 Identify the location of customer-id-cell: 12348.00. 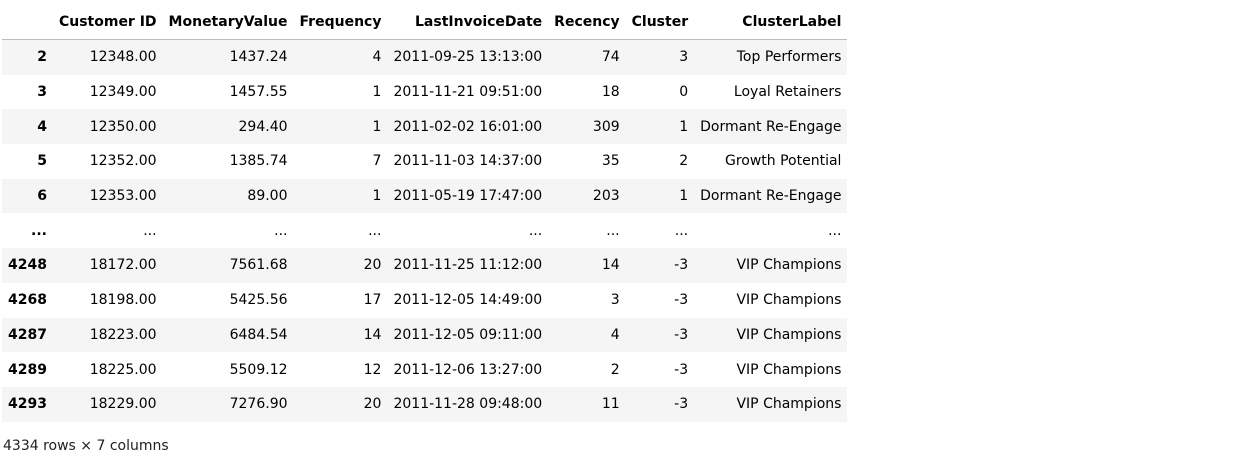
(123, 57).